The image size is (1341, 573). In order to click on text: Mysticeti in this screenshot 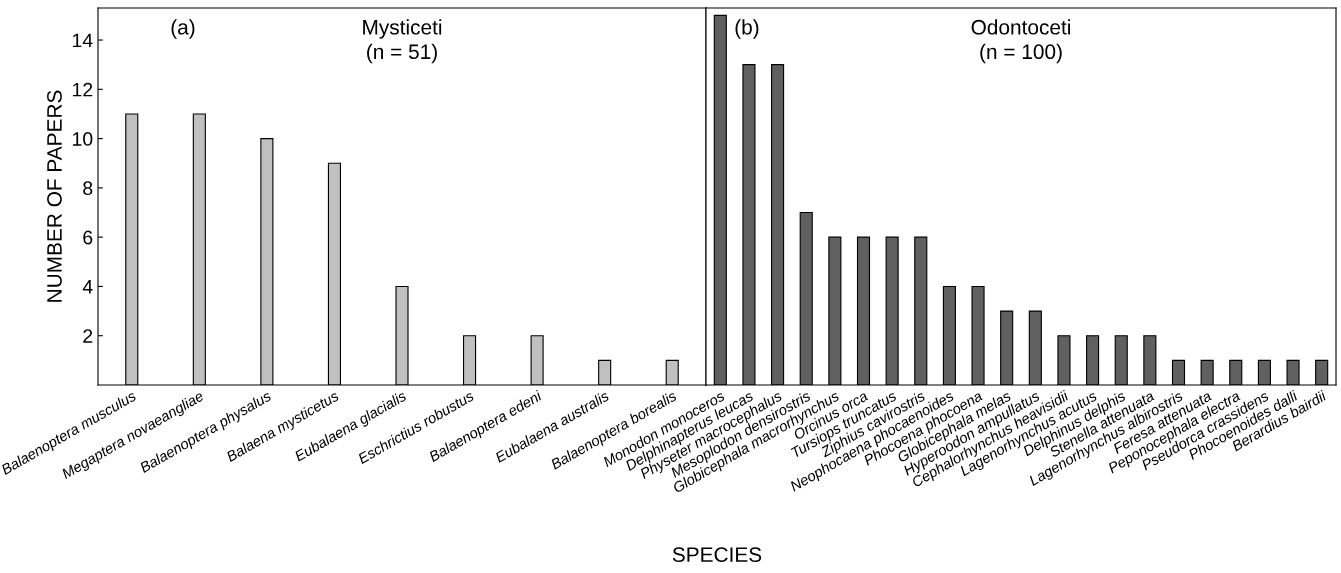, I will do `click(402, 29)`.